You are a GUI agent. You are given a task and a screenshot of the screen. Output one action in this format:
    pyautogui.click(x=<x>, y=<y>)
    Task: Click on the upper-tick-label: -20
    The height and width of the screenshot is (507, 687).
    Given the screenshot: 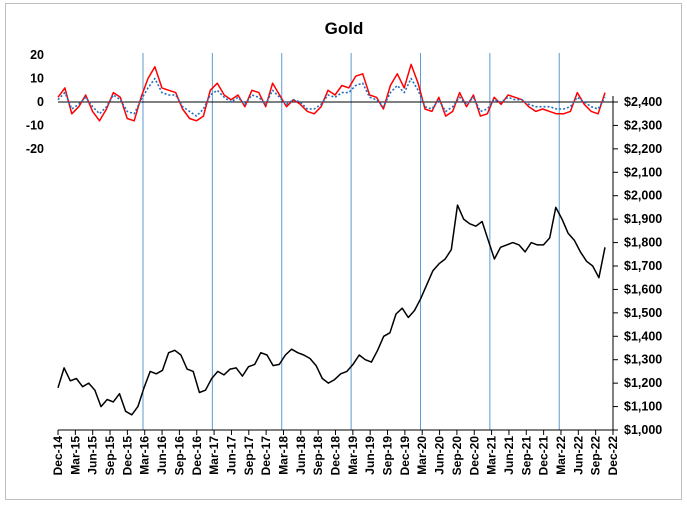 What is the action you would take?
    pyautogui.click(x=35, y=149)
    